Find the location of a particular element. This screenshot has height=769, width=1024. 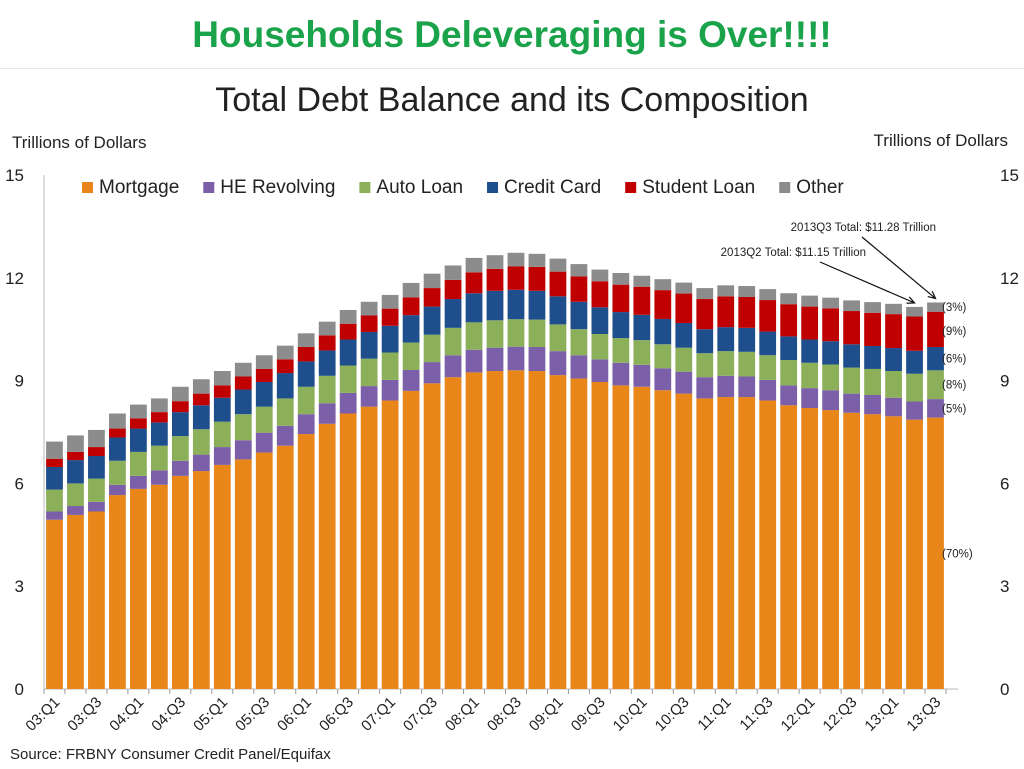

bar-segment-other: 06:Q3 Other: 0.4 is located at coordinates (348, 317).